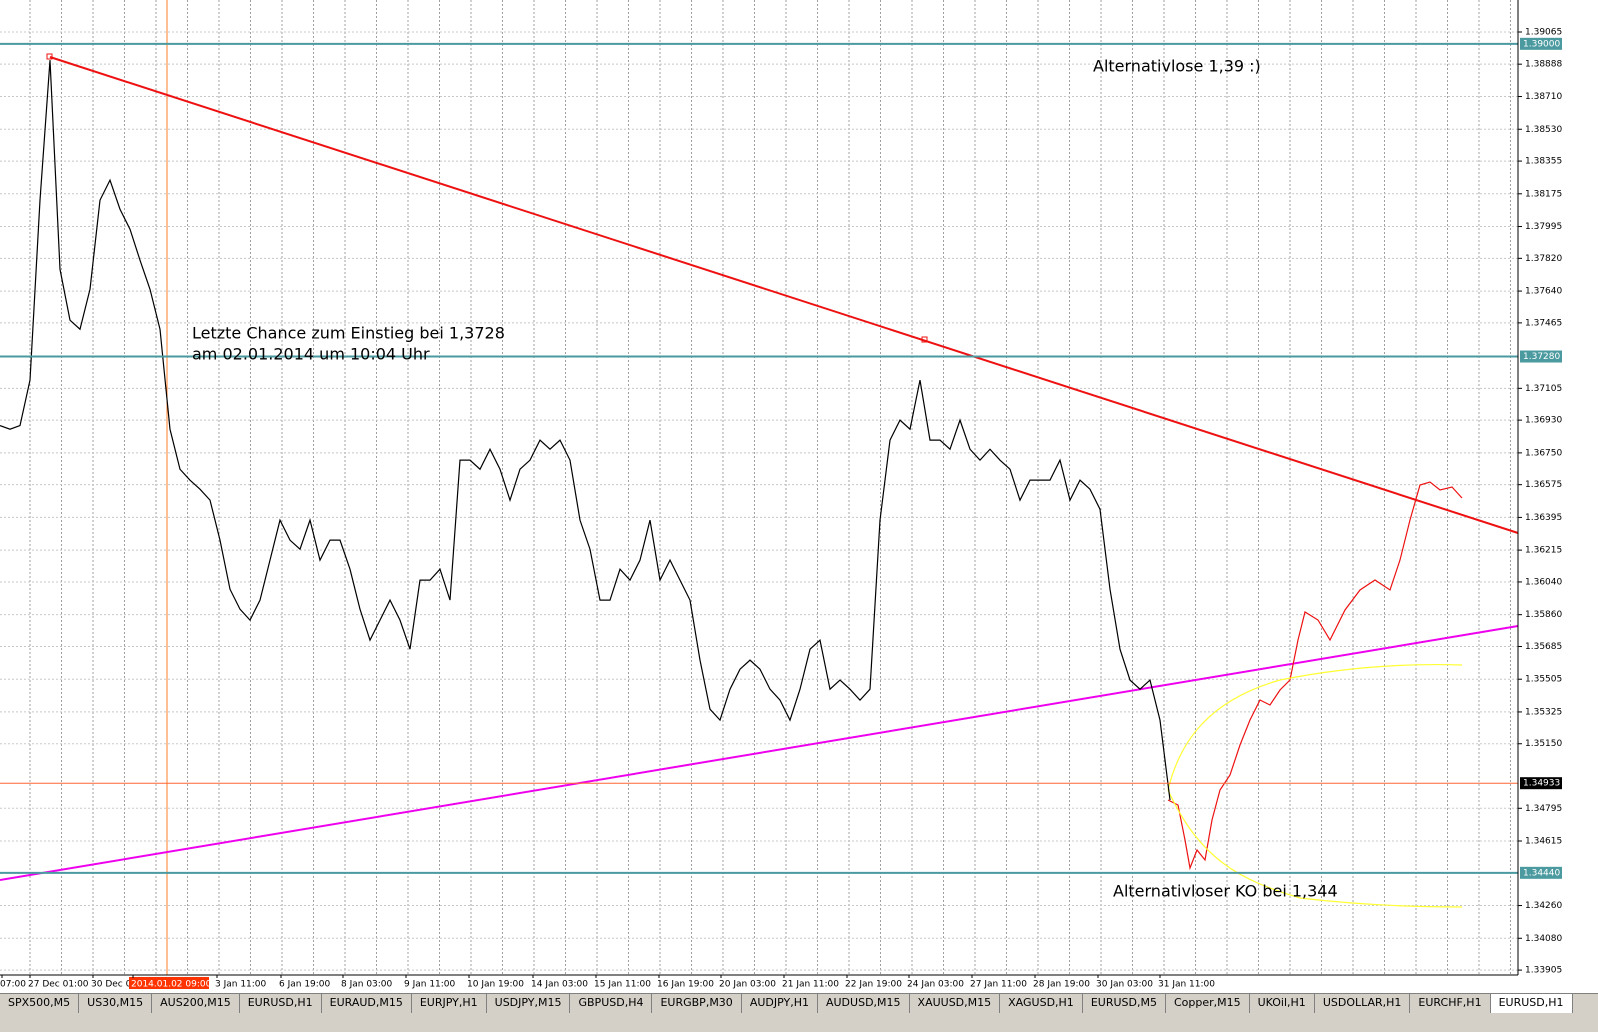 The height and width of the screenshot is (1032, 1598). What do you see at coordinates (1543, 292) in the screenshot?
I see `y-tick-label: 1.37640` at bounding box center [1543, 292].